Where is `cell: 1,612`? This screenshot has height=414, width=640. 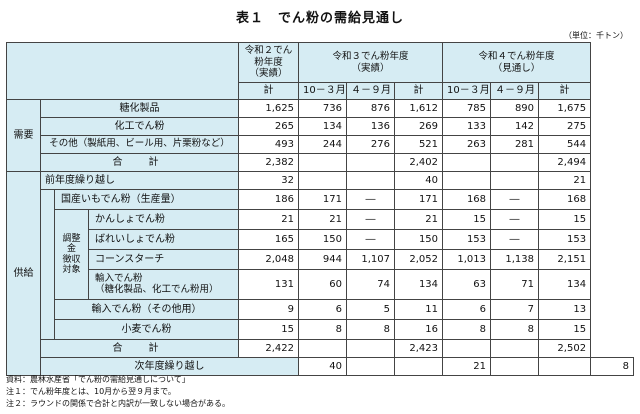
cell: 1,612 is located at coordinates (418, 108).